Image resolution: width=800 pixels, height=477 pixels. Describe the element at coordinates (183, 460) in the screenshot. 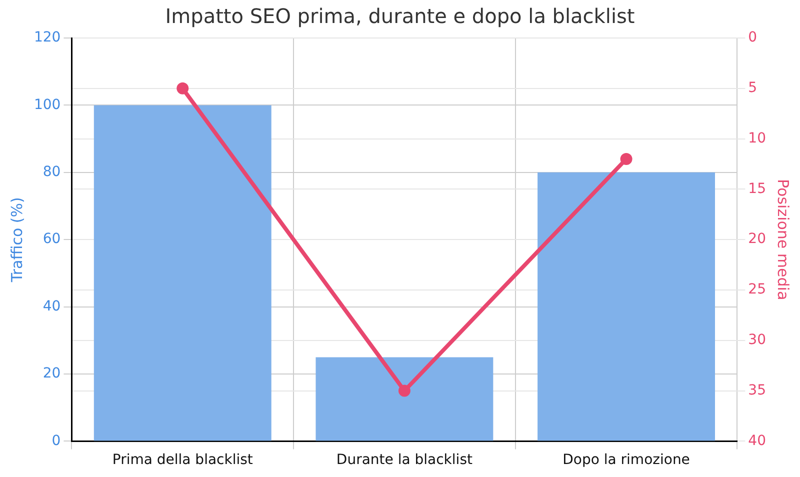

I see `x-tick-label: Prima della blacklist` at that location.